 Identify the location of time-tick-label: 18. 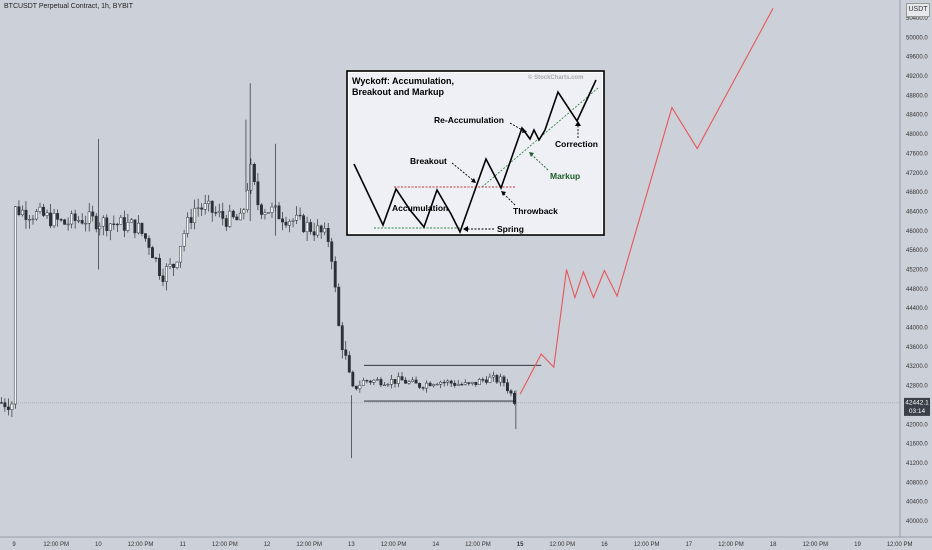
(773, 545).